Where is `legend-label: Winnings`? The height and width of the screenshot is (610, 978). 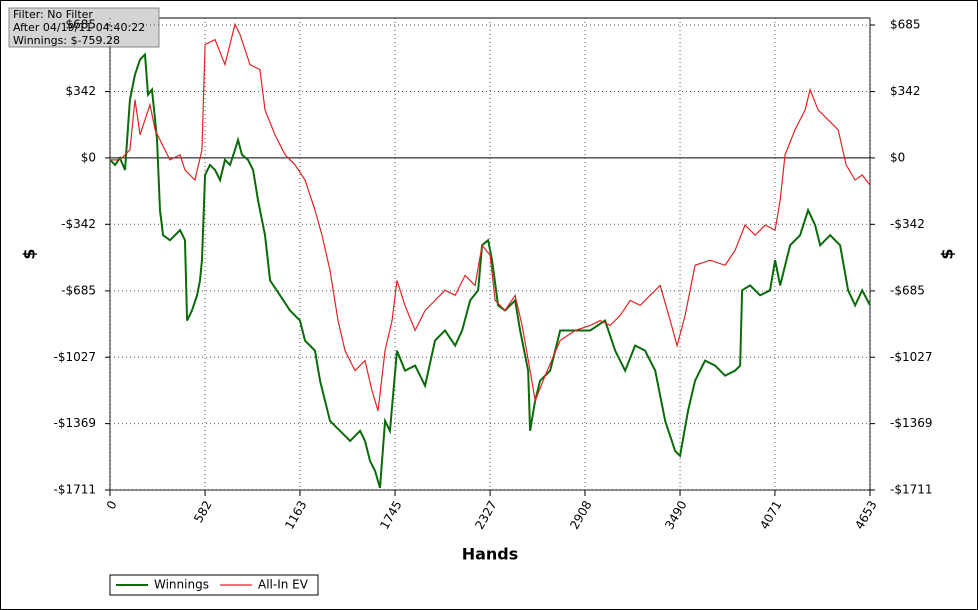
legend-label: Winnings is located at coordinates (181, 585).